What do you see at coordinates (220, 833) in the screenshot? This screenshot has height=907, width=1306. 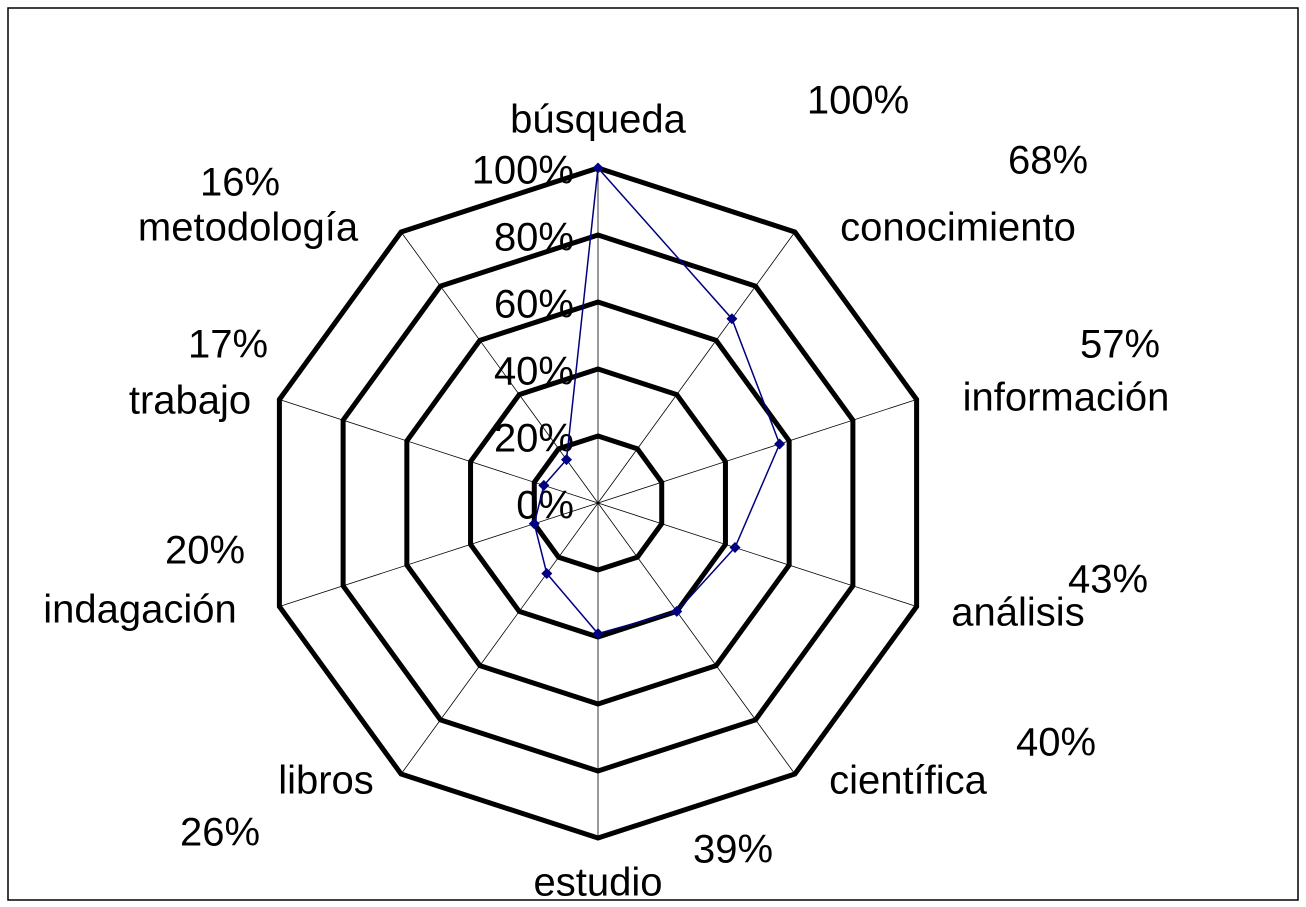 I see `value-label: 26%` at bounding box center [220, 833].